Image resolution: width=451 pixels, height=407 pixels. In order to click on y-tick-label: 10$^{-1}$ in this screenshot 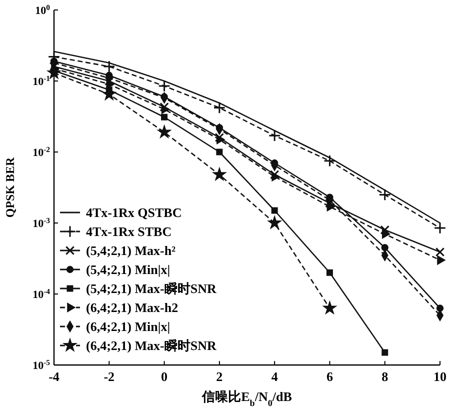, I will do `click(41, 81)`.